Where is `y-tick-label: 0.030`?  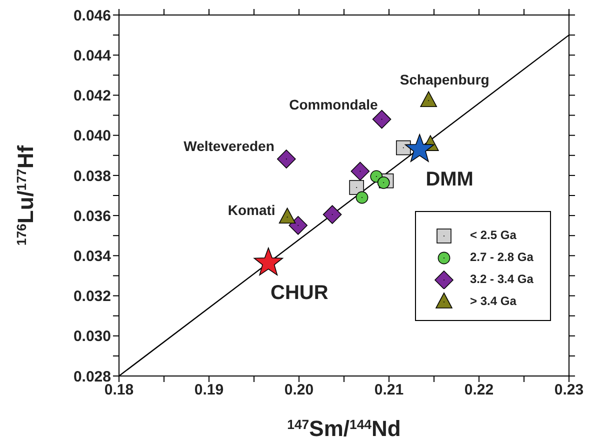 y-tick-label: 0.030 is located at coordinates (92, 337).